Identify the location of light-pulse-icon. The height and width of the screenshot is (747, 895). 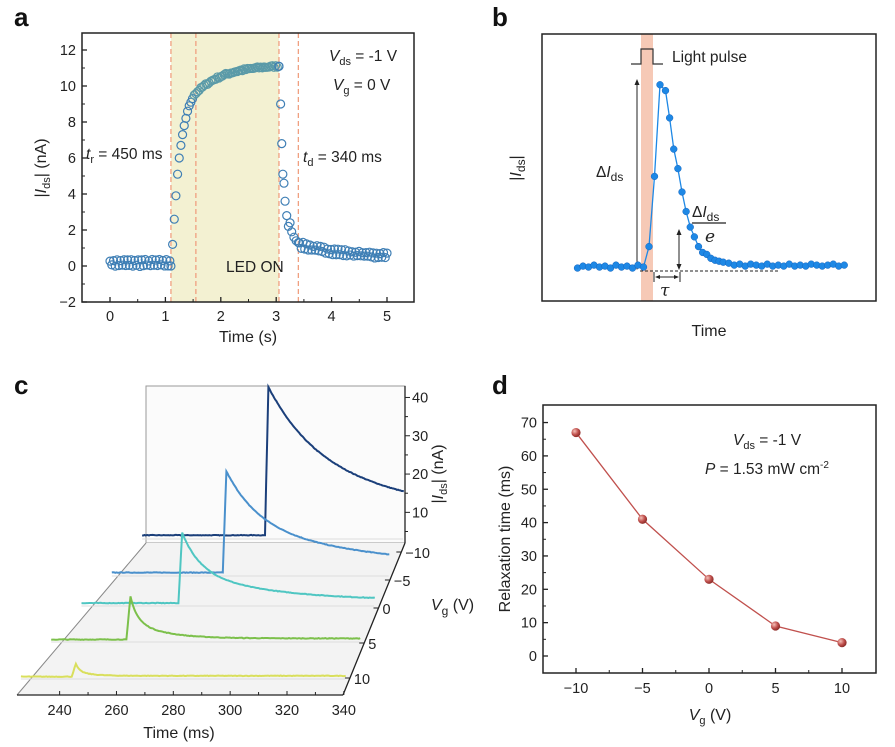
(647, 56).